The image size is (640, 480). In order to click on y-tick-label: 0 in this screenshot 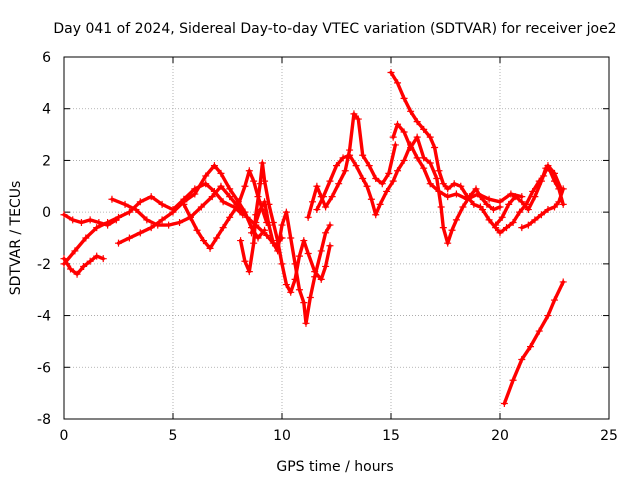, I will do `click(46, 213)`.